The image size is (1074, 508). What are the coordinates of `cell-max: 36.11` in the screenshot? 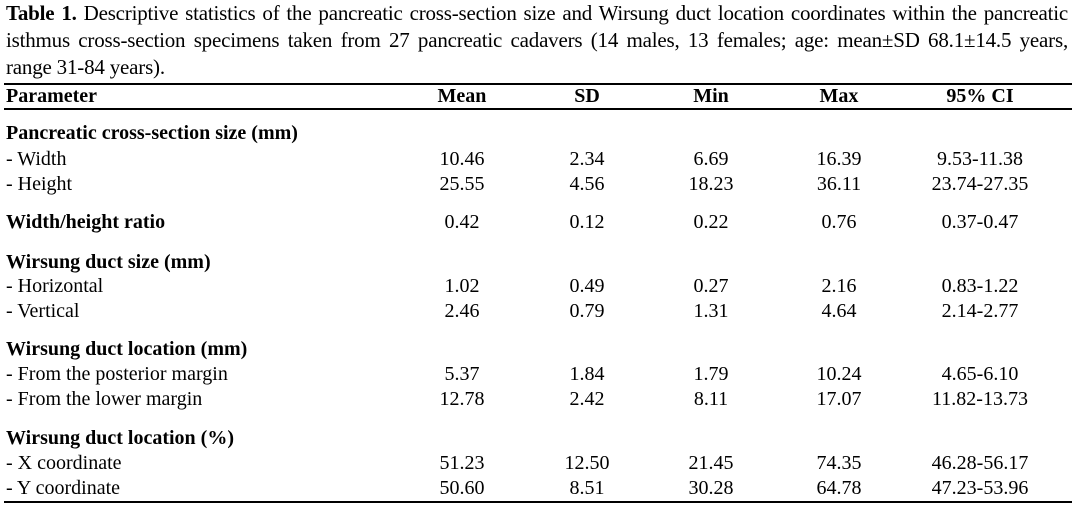 It's located at (839, 184).